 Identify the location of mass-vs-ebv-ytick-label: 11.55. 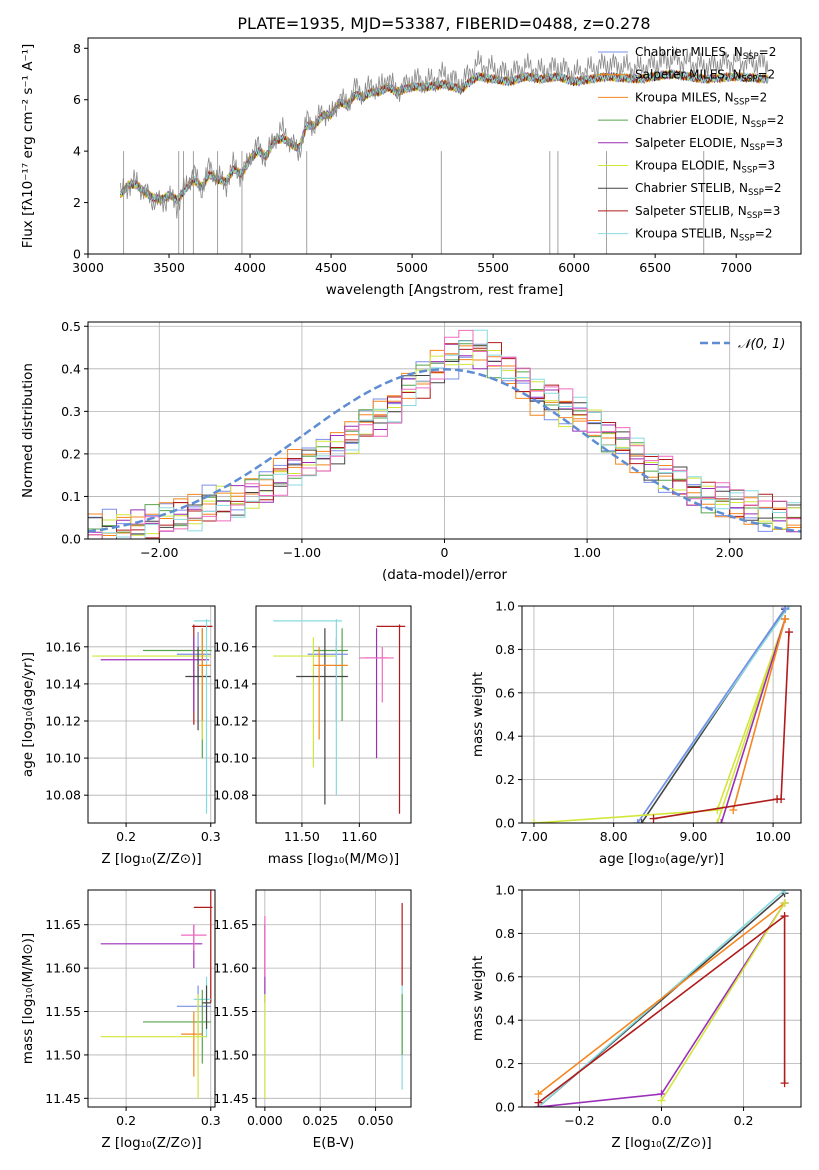
(231, 1011).